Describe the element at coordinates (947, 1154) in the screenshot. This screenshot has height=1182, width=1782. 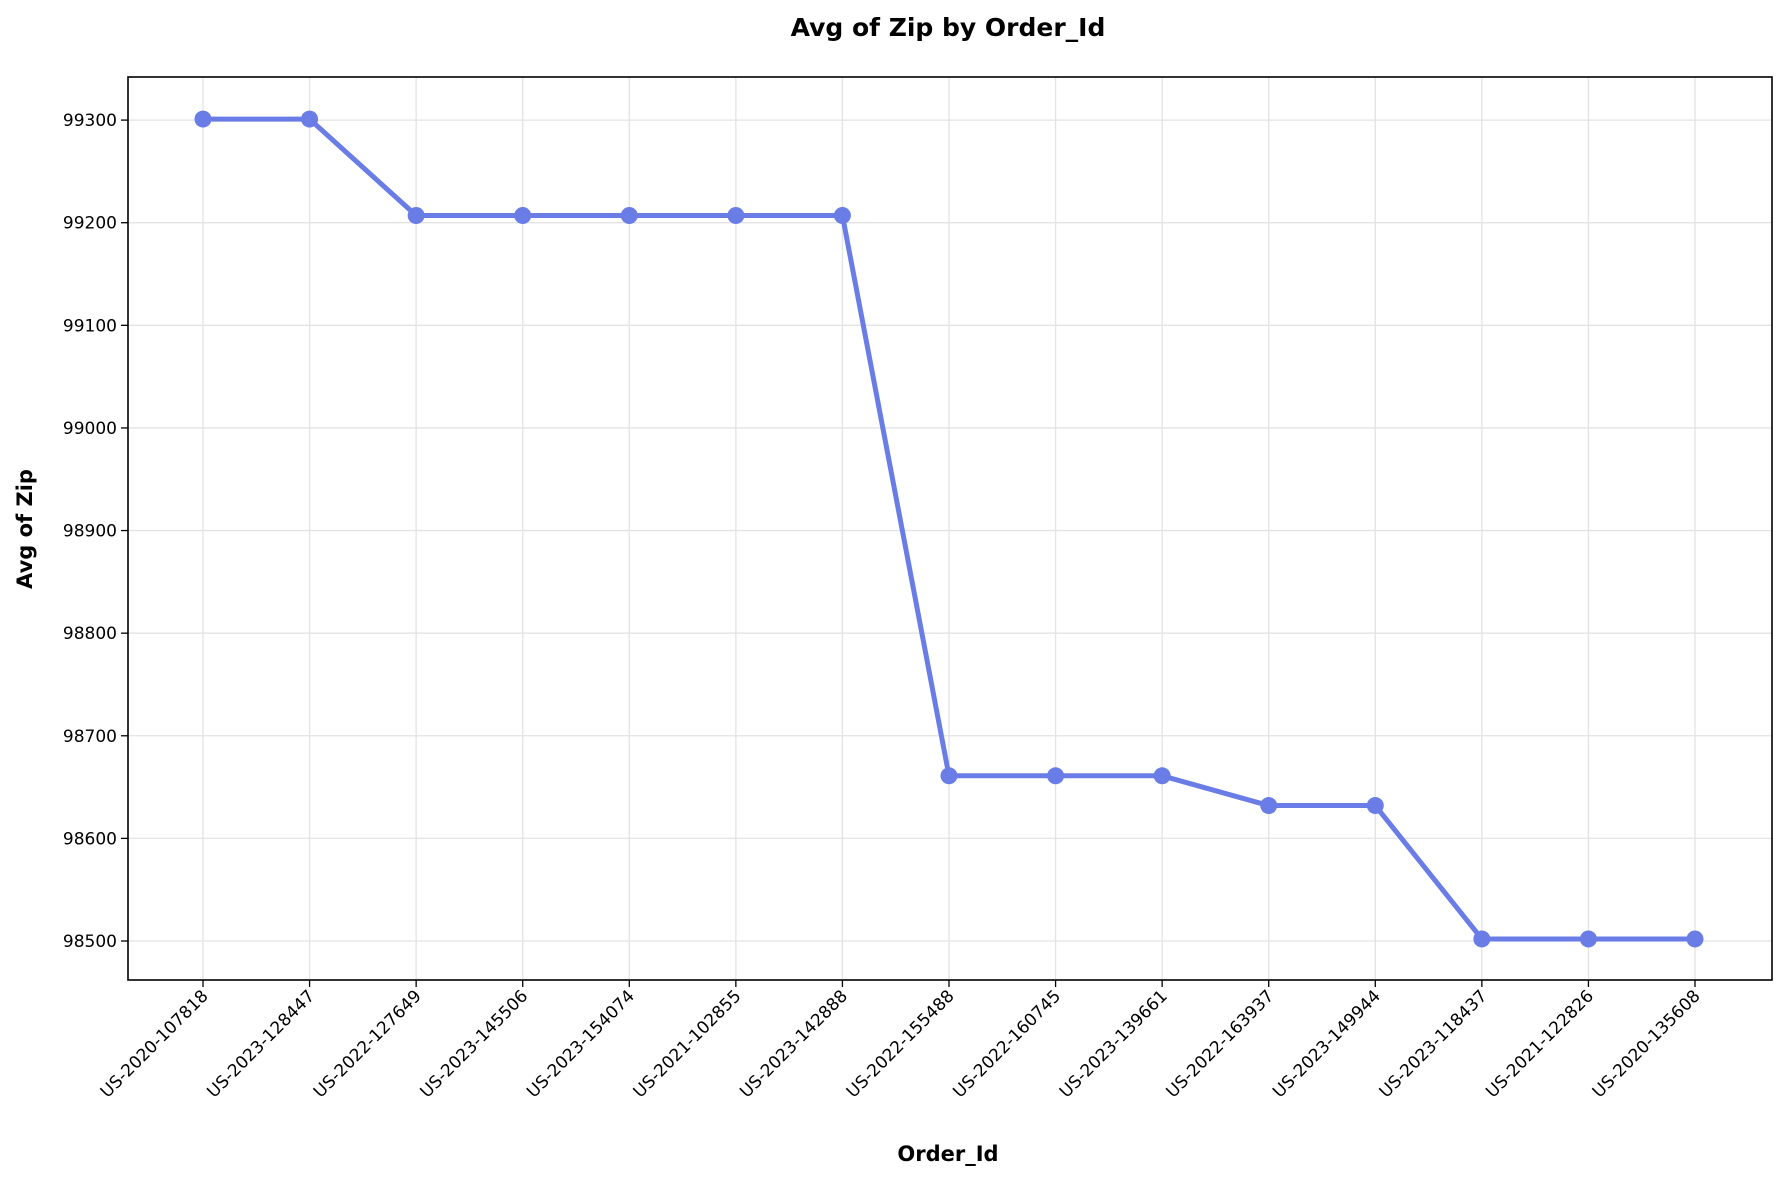
I see `x-axis-label: Order_Id` at that location.